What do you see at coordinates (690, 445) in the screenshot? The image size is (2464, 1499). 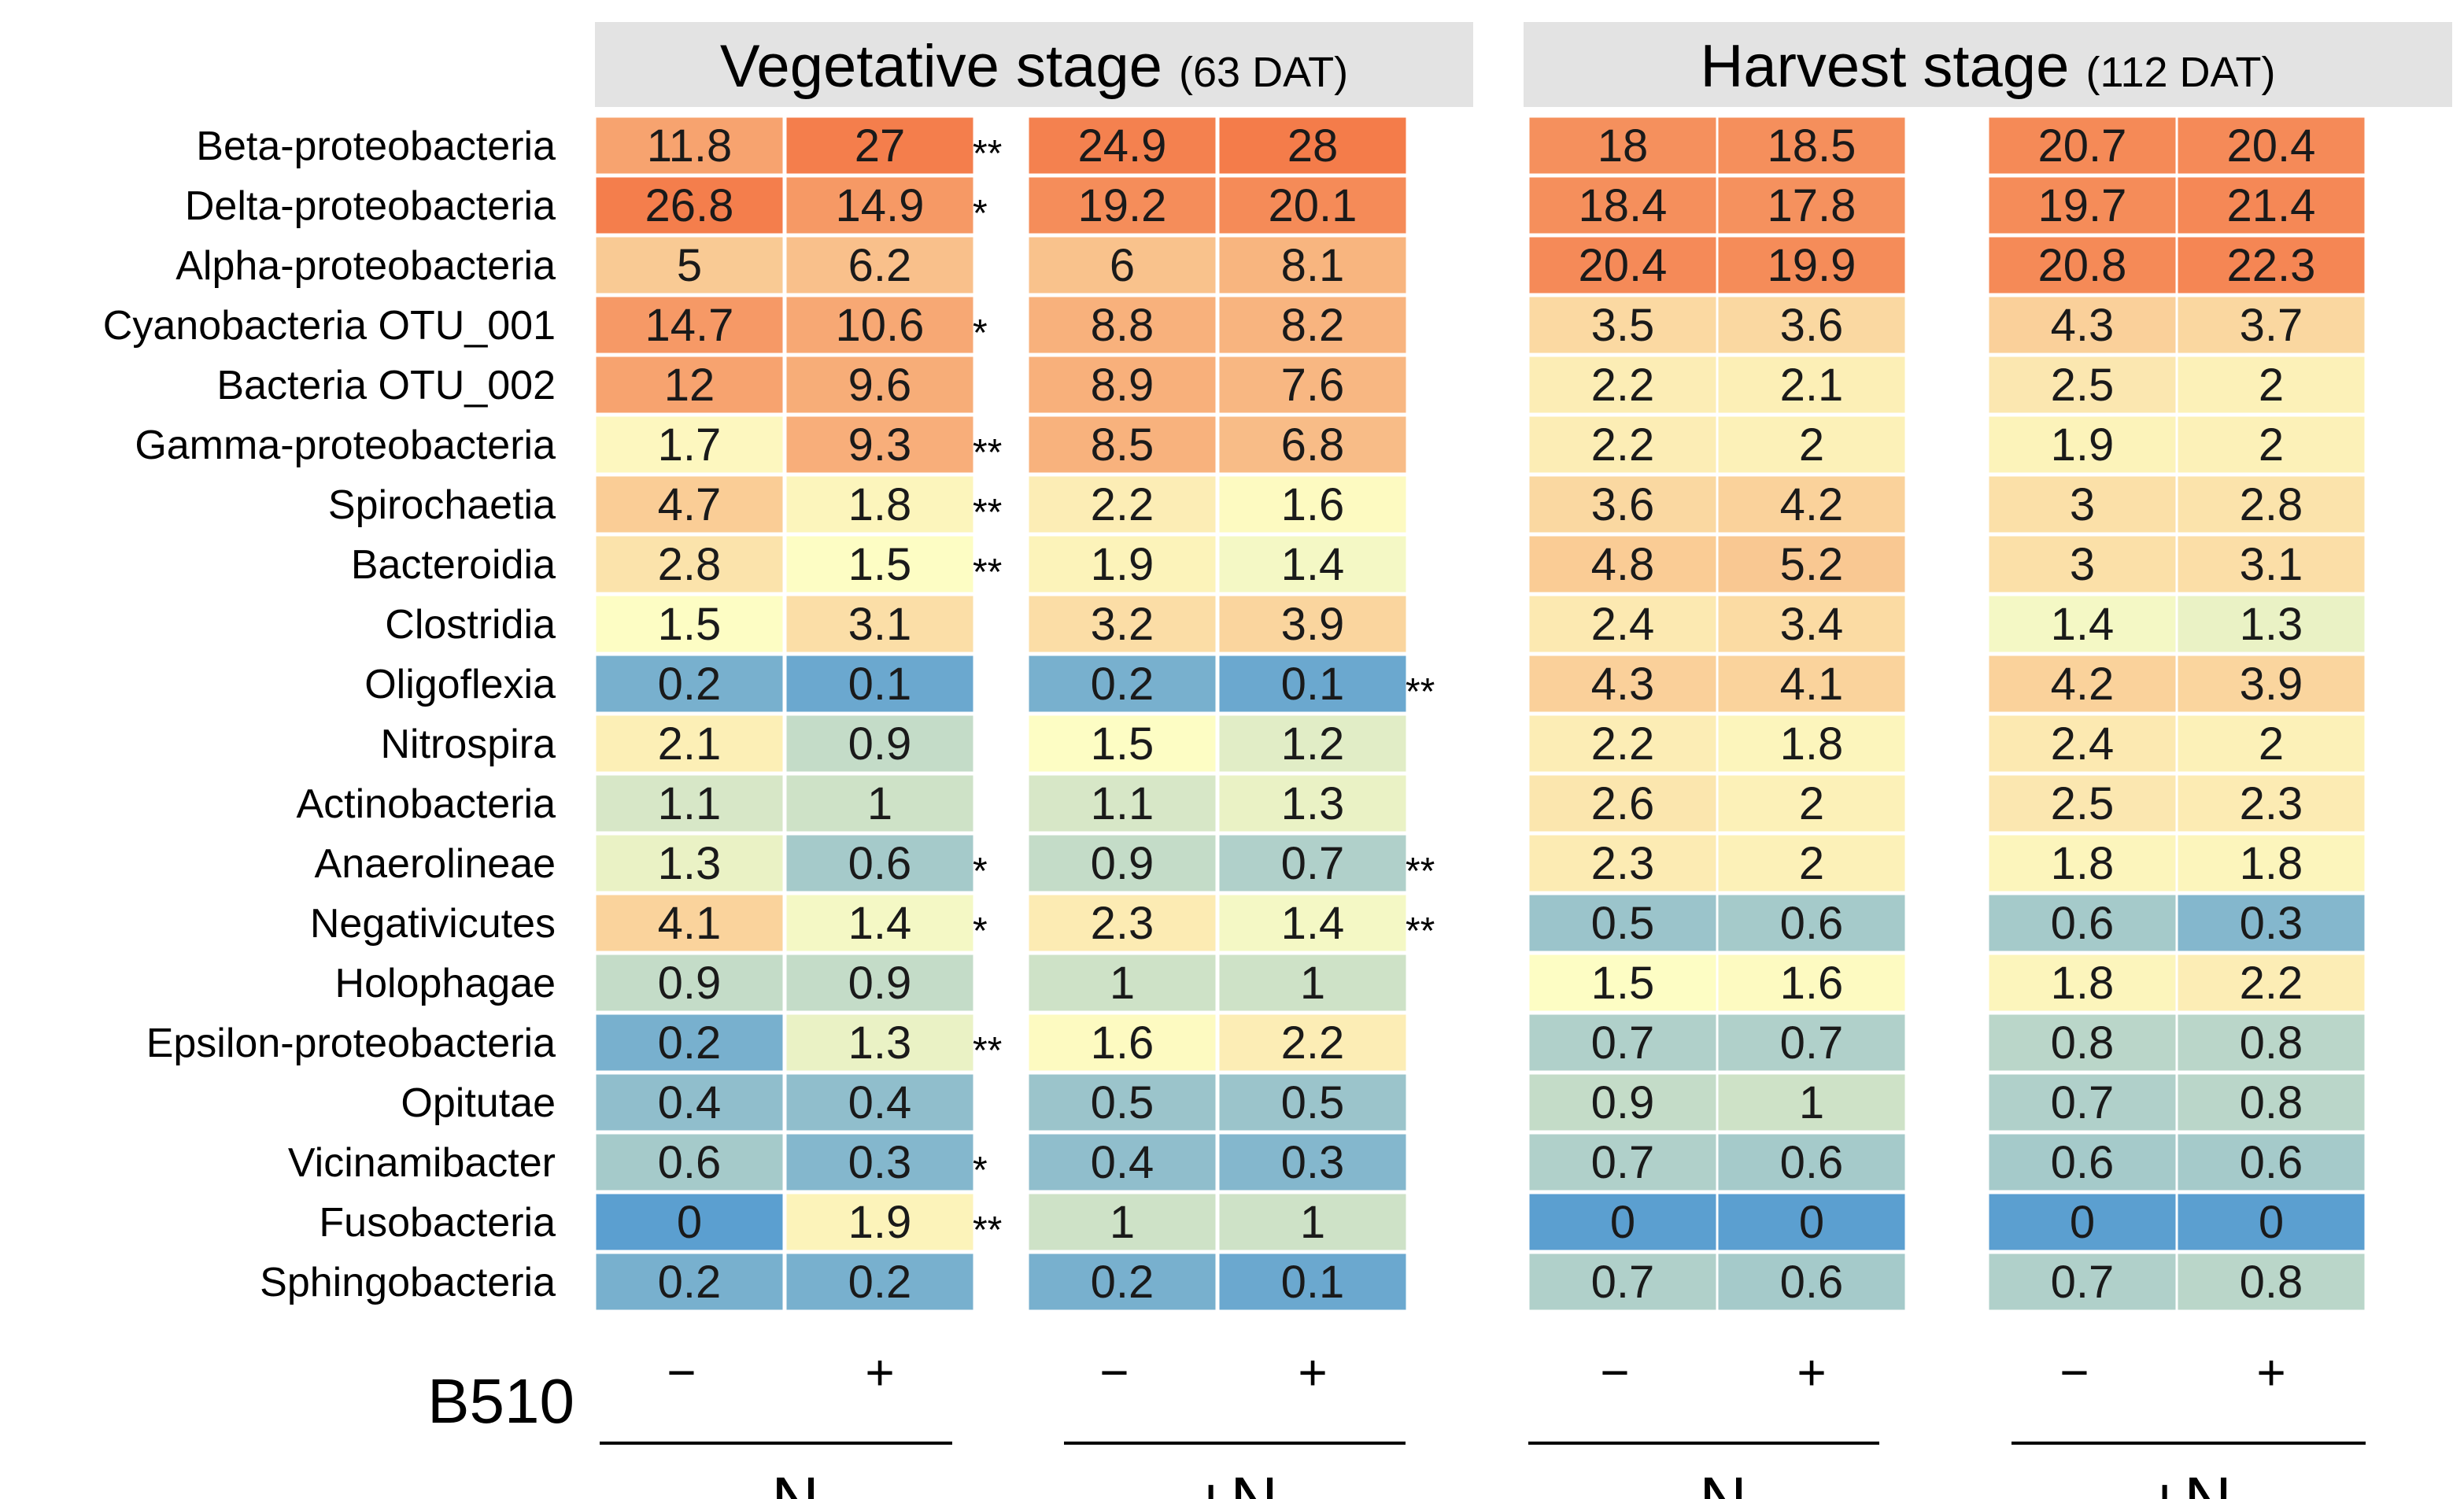 I see `cell-value-label: 1.7` at bounding box center [690, 445].